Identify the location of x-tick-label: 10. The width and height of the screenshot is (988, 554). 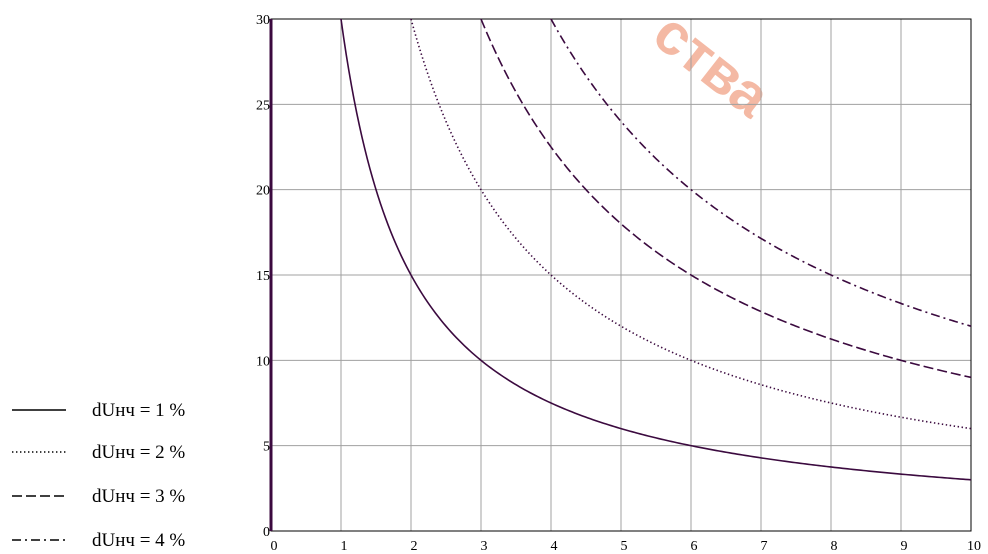
(974, 546).